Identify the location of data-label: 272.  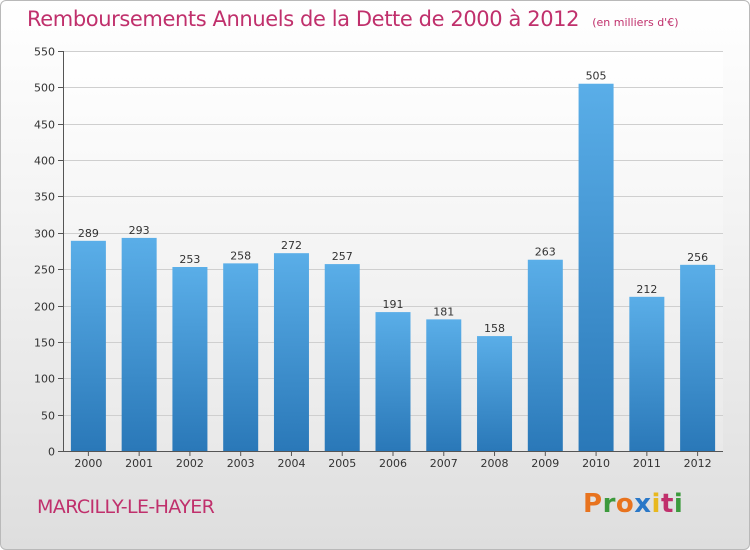
(291, 245).